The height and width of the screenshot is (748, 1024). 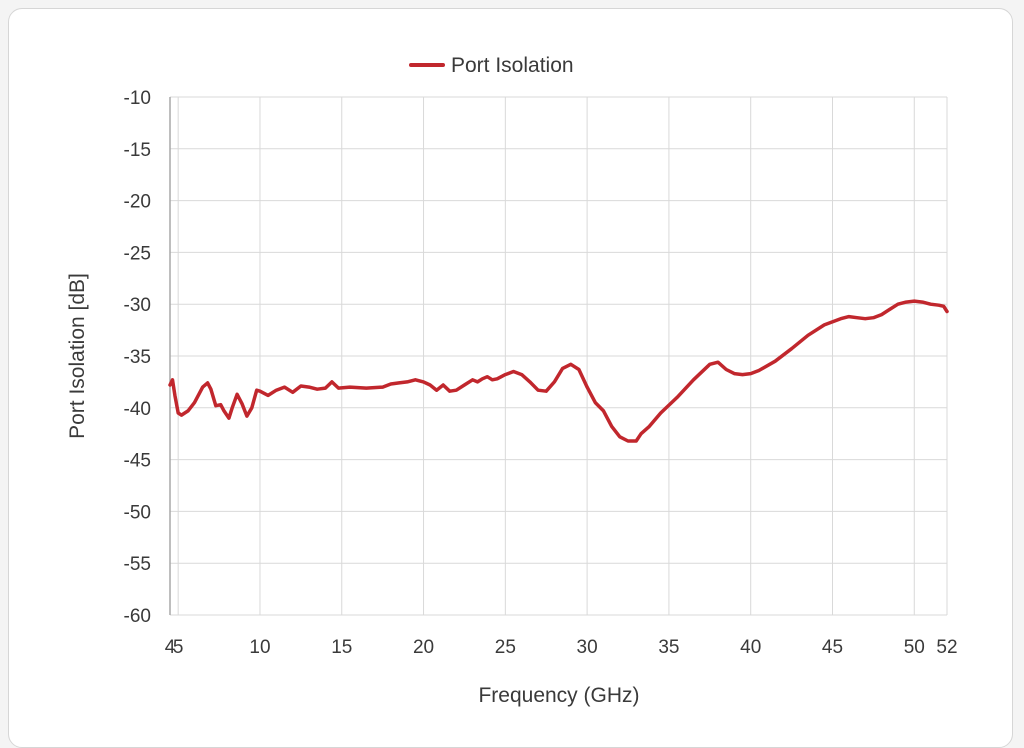 I want to click on x-tick-label: 25, so click(x=505, y=647).